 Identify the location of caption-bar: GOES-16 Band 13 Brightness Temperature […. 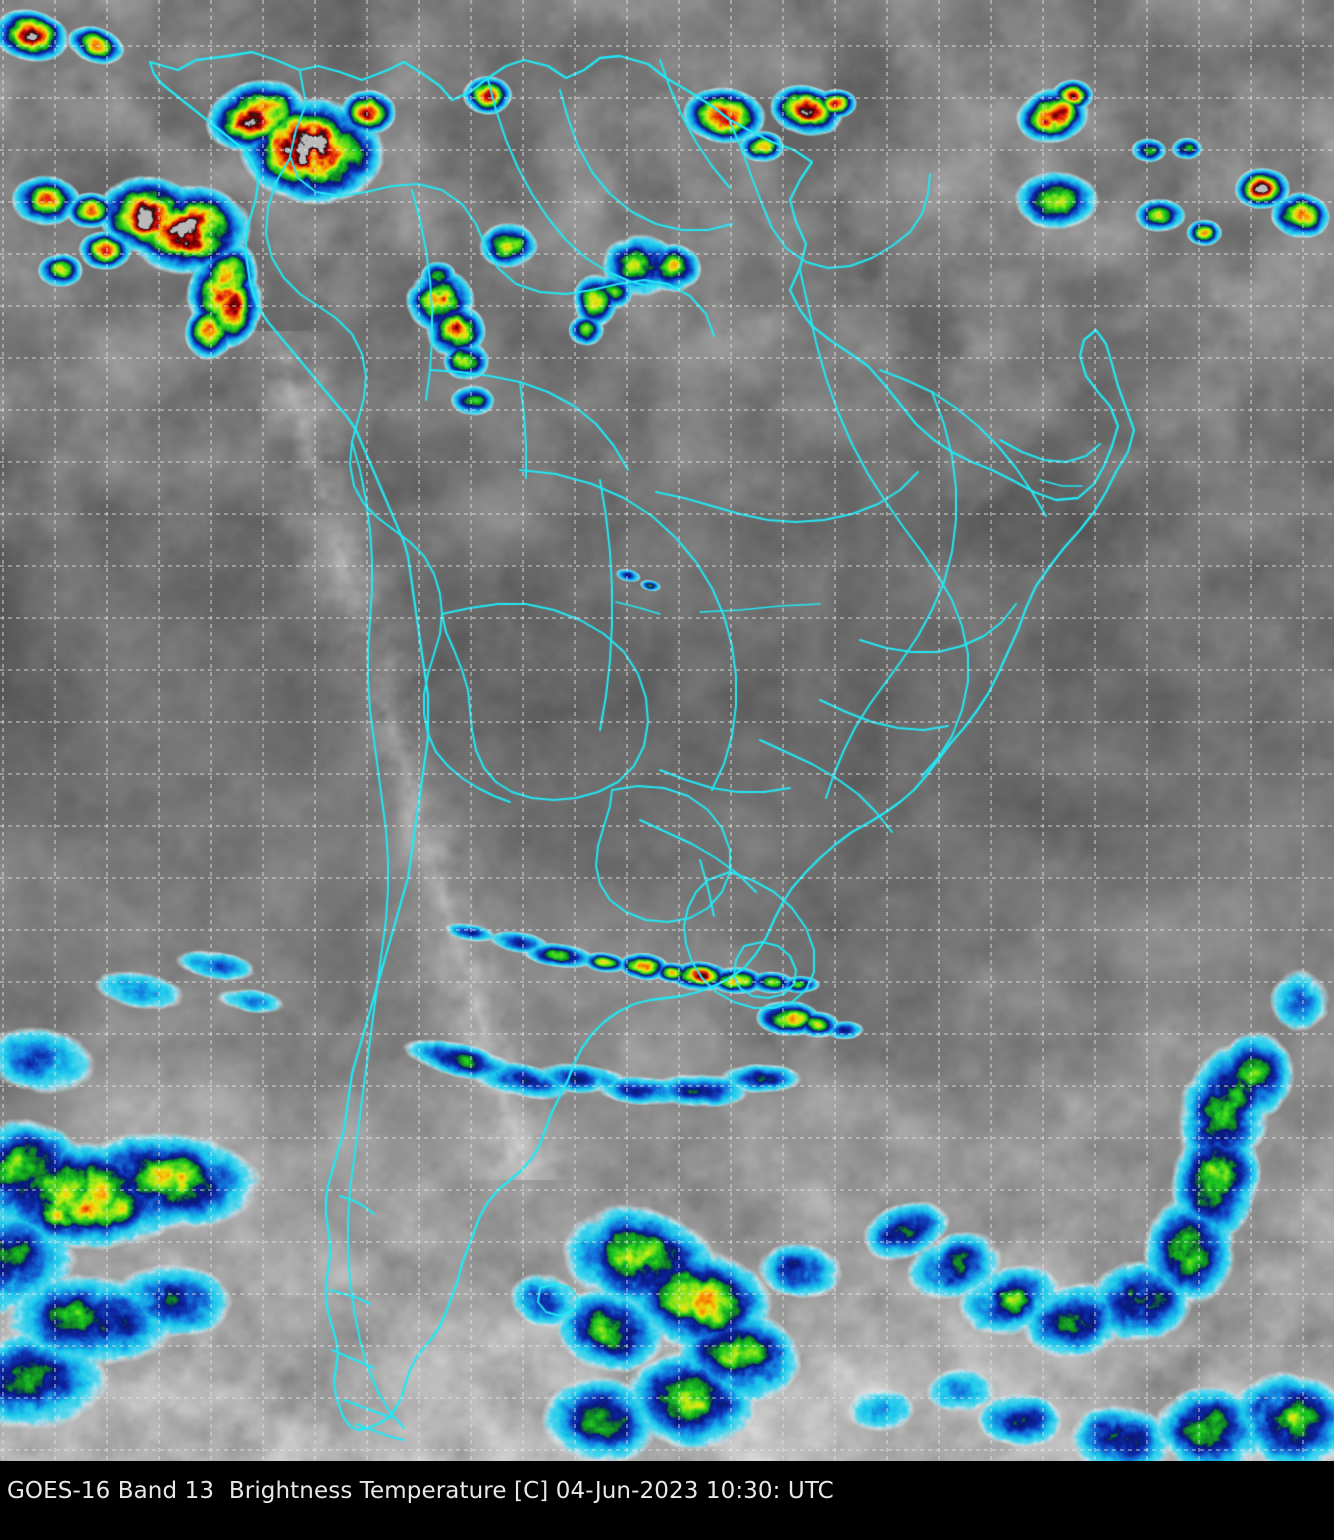
(667, 1500).